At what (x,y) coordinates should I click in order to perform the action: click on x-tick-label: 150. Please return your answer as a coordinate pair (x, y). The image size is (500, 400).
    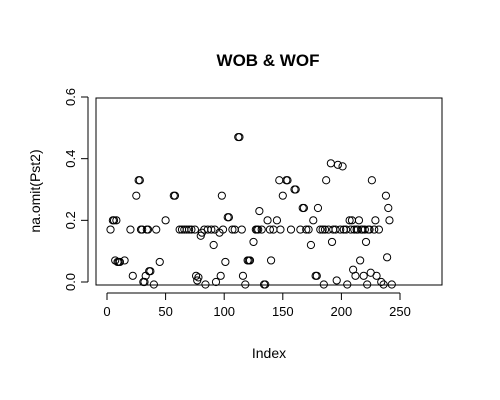
    Looking at the image, I should click on (283, 311).